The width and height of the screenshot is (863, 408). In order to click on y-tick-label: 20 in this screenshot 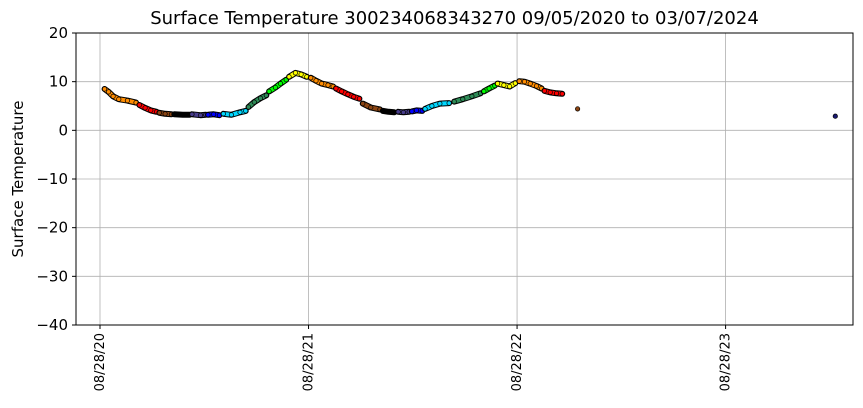, I will do `click(58, 33)`.